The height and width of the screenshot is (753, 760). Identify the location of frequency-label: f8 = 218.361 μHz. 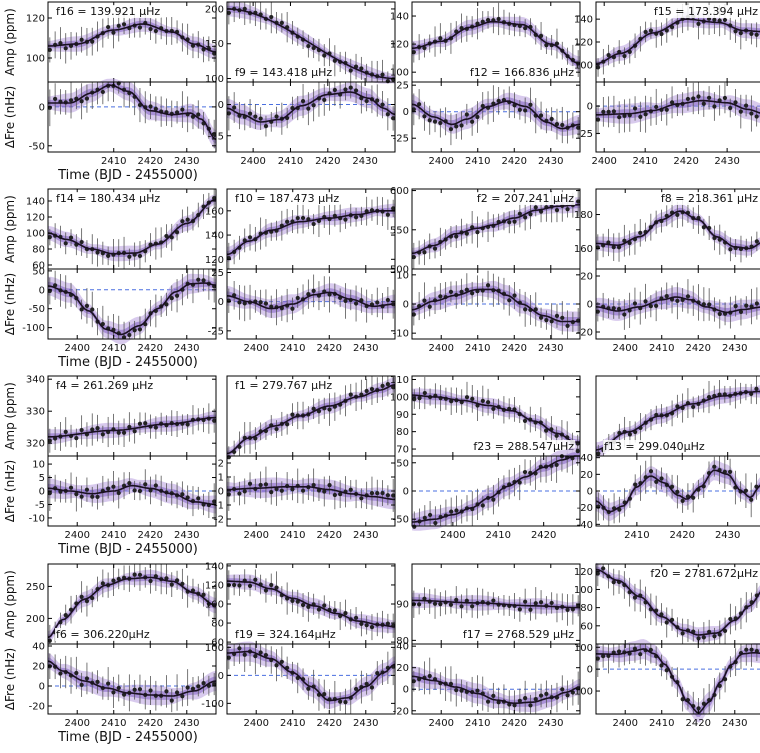
(709, 198).